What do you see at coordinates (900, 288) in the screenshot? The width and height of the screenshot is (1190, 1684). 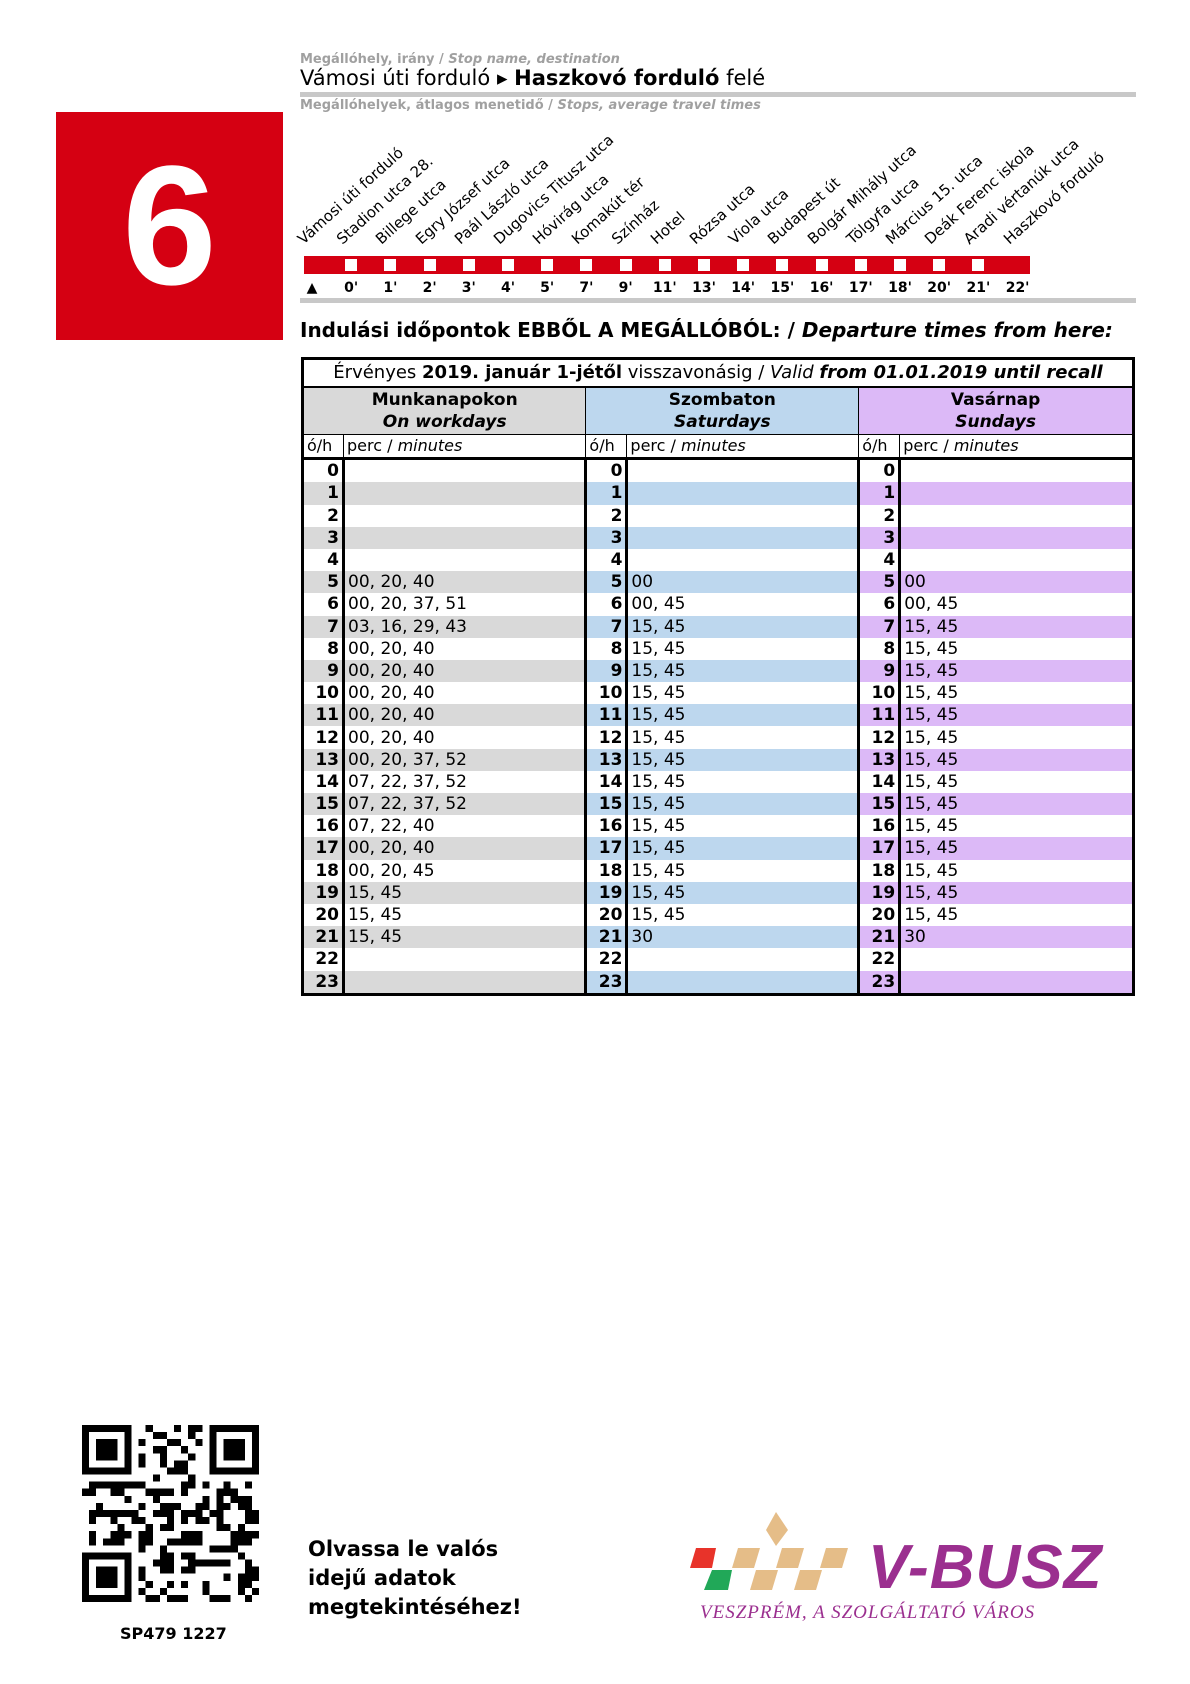 I see `travel-time: 18'` at bounding box center [900, 288].